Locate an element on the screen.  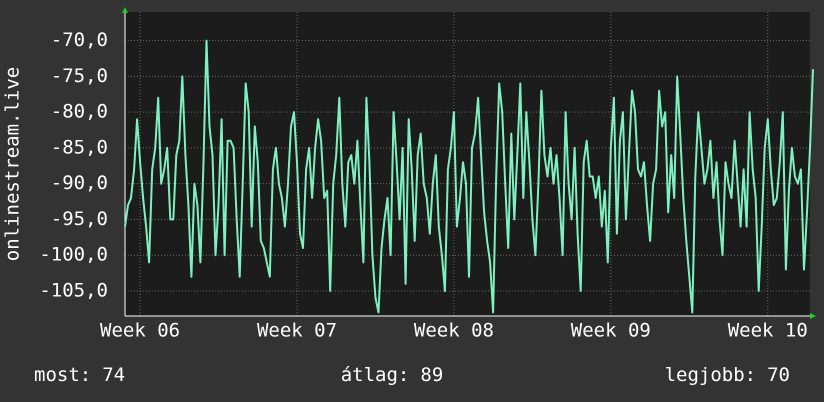
stat-label: átlag: is located at coordinates (375, 375).